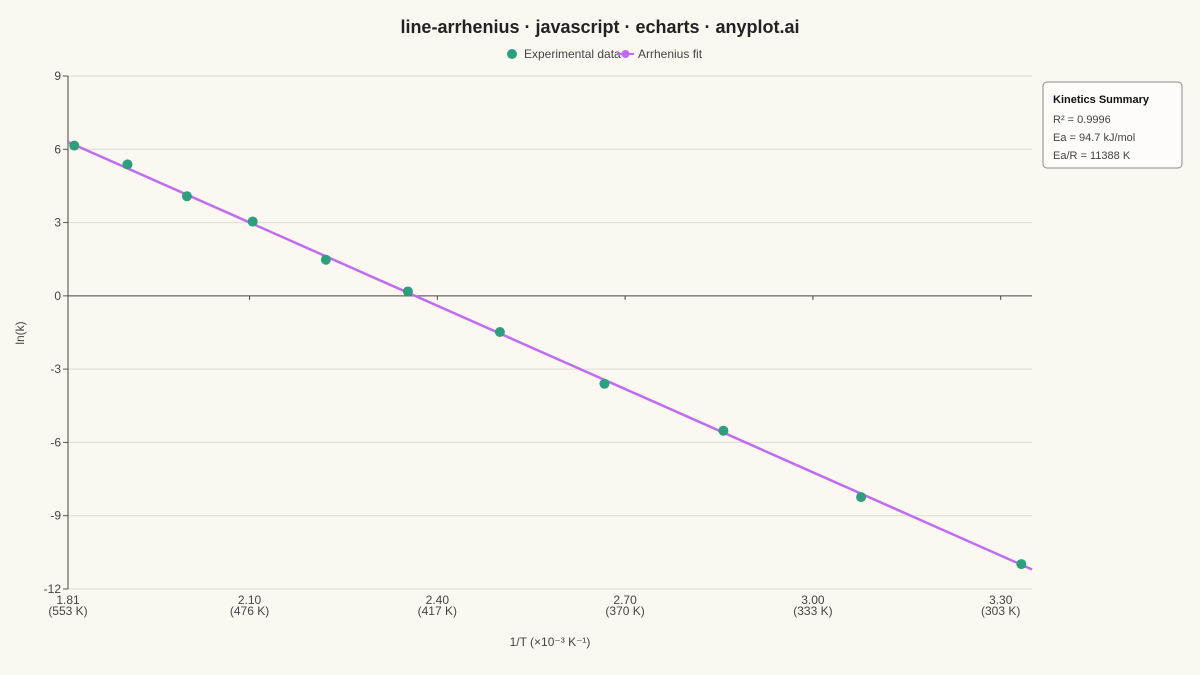 The height and width of the screenshot is (675, 1200). What do you see at coordinates (56, 332) in the screenshot?
I see `y-axis-ticks: 9 6 3 0 -3 -6 -9 -12` at bounding box center [56, 332].